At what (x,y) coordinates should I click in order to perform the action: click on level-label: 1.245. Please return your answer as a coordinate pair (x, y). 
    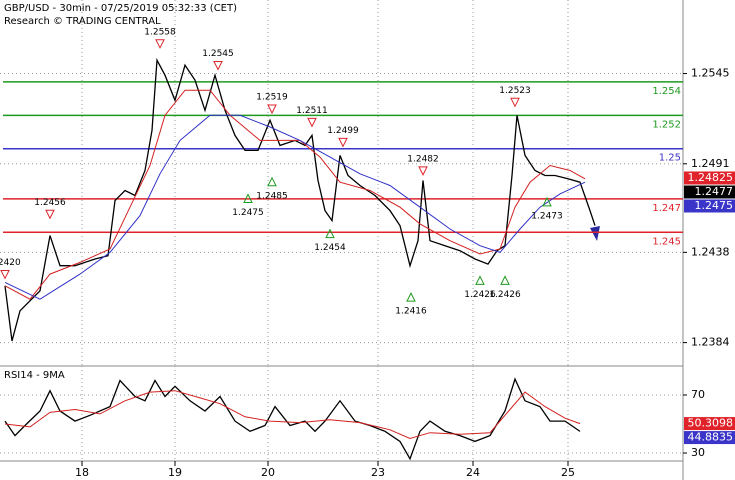
    Looking at the image, I should click on (666, 241).